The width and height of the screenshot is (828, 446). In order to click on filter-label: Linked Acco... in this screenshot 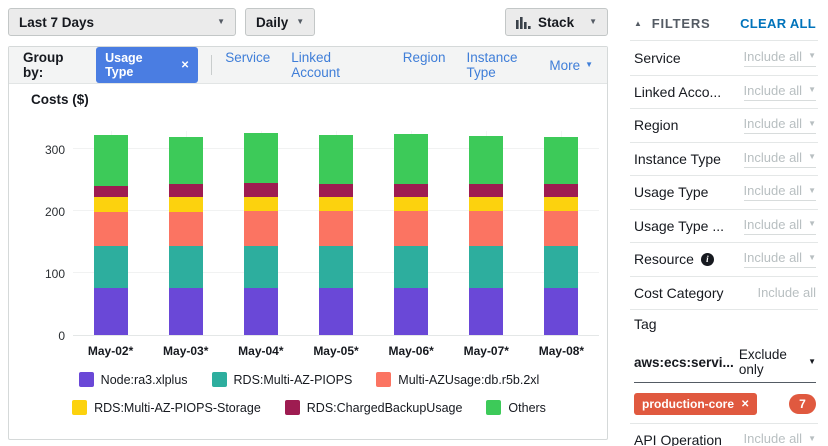, I will do `click(678, 91)`.